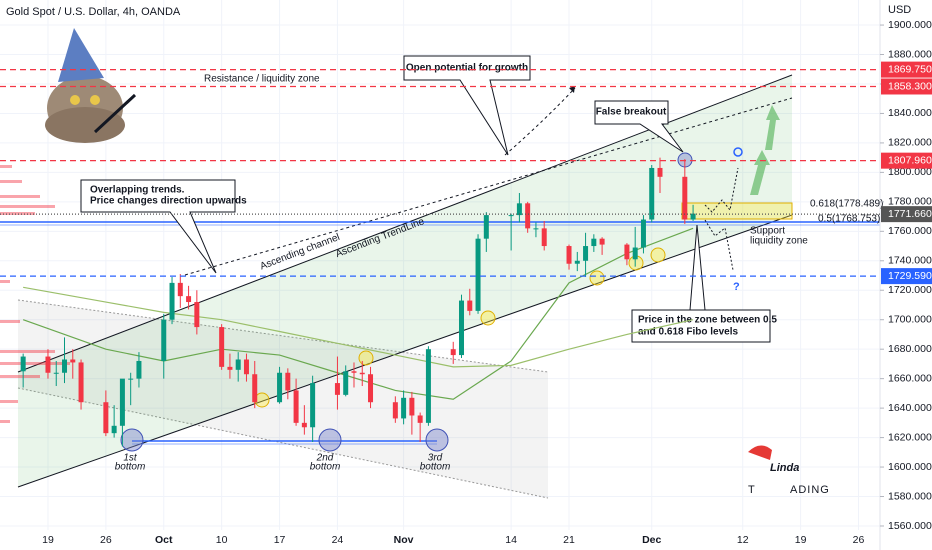 The height and width of the screenshot is (550, 932). What do you see at coordinates (846, 204) in the screenshot?
I see `annotation: 0.618(1778.489)` at bounding box center [846, 204].